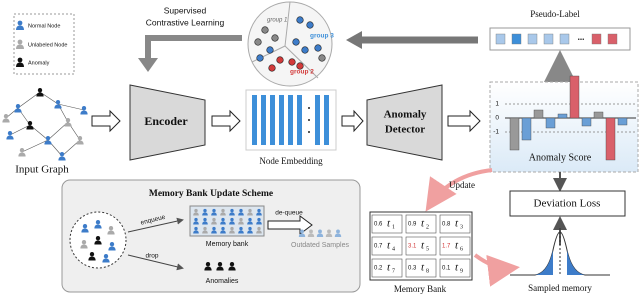 This screenshot has width=640, height=300. I want to click on token-index: 4, so click(393, 249).